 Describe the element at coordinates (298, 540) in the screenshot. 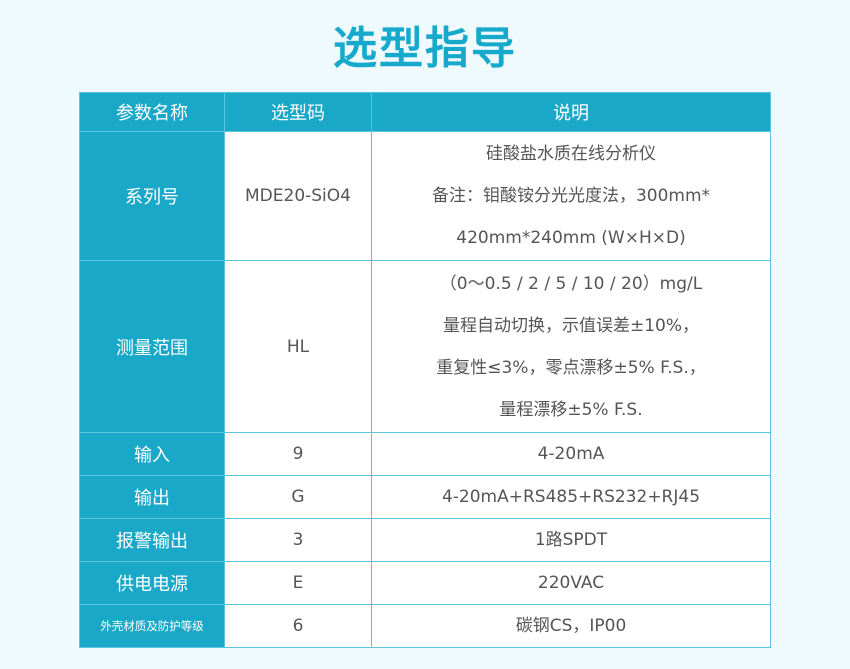

I see `selection-code: 3` at that location.